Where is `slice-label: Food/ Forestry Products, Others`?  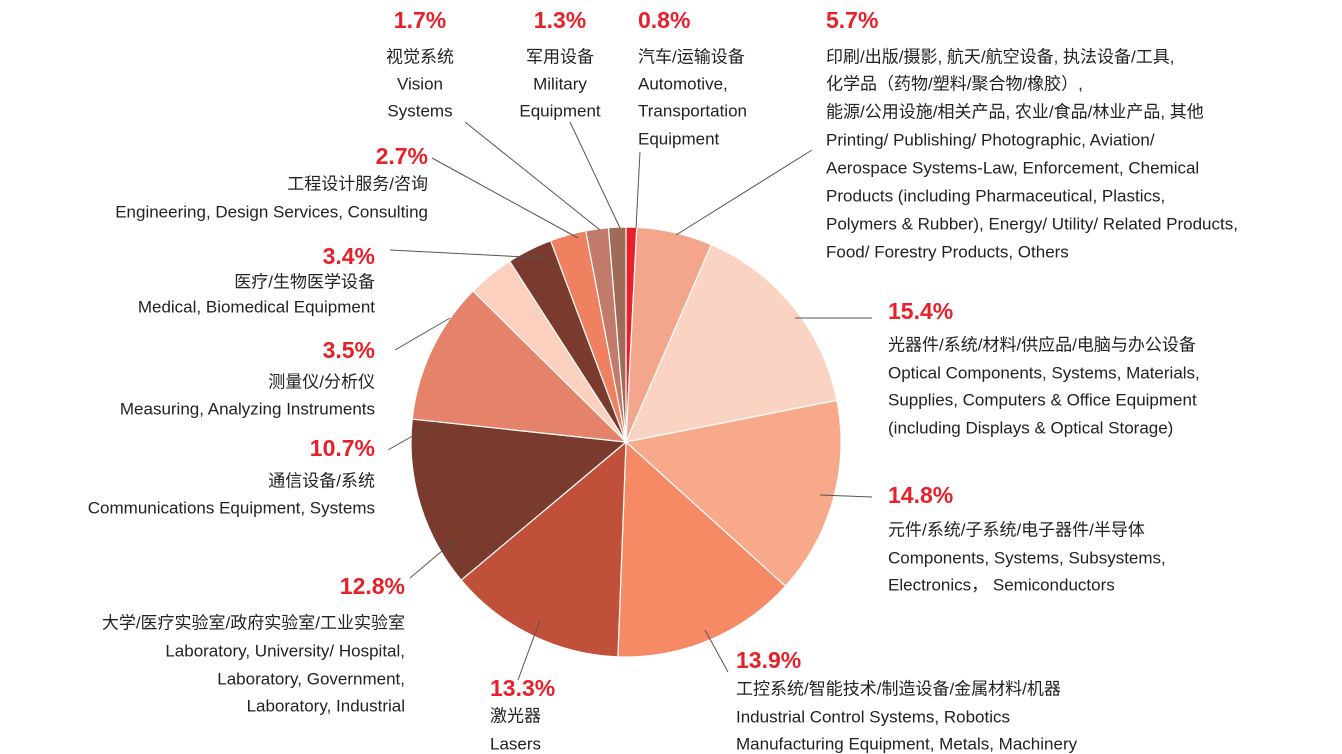
slice-label: Food/ Forestry Products, Others is located at coordinates (947, 251).